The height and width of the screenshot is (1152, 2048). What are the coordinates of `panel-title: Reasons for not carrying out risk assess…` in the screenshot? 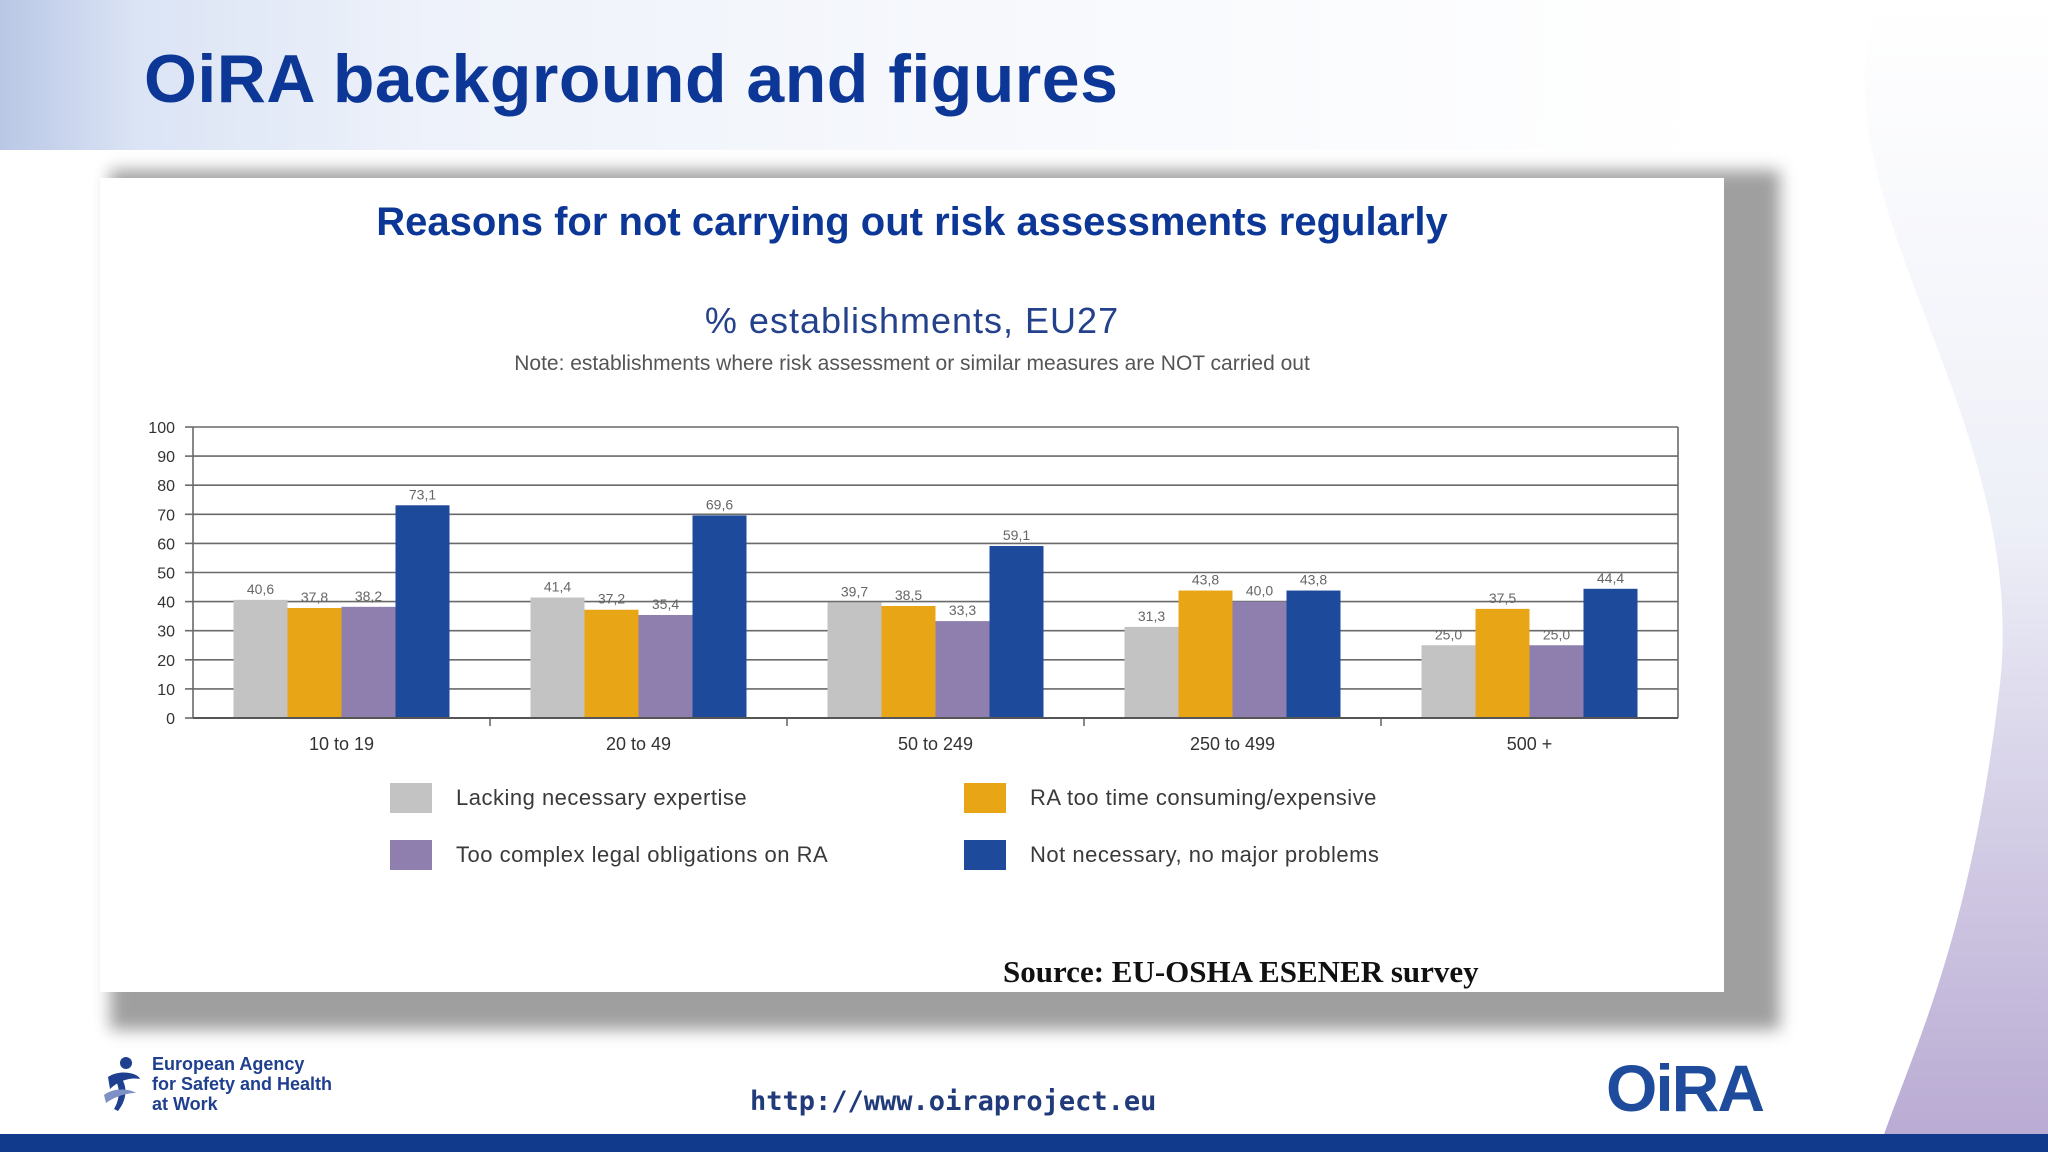 It's located at (912, 222).